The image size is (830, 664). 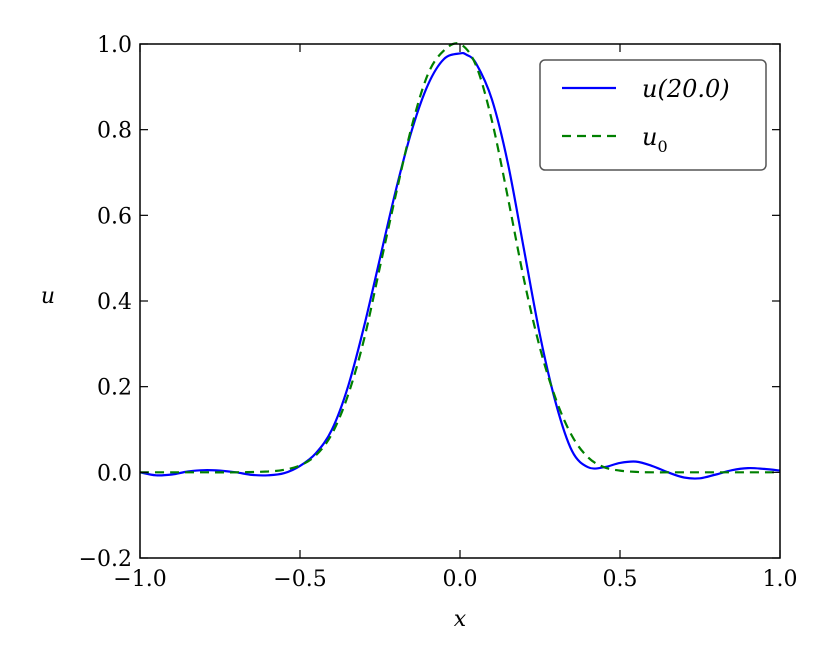 What do you see at coordinates (686, 89) in the screenshot?
I see `legend-label-series-1: u(20.0)` at bounding box center [686, 89].